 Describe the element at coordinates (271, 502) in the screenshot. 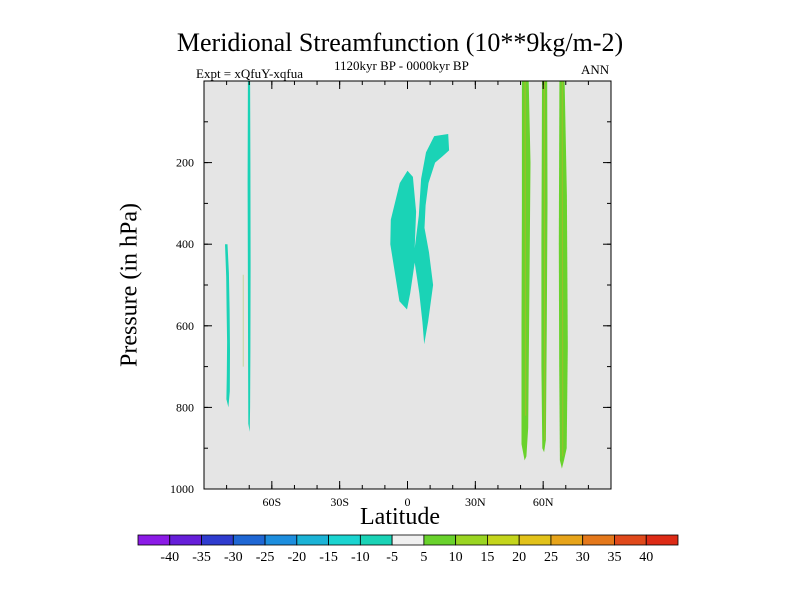

I see `x-tick-label: 60S` at that location.